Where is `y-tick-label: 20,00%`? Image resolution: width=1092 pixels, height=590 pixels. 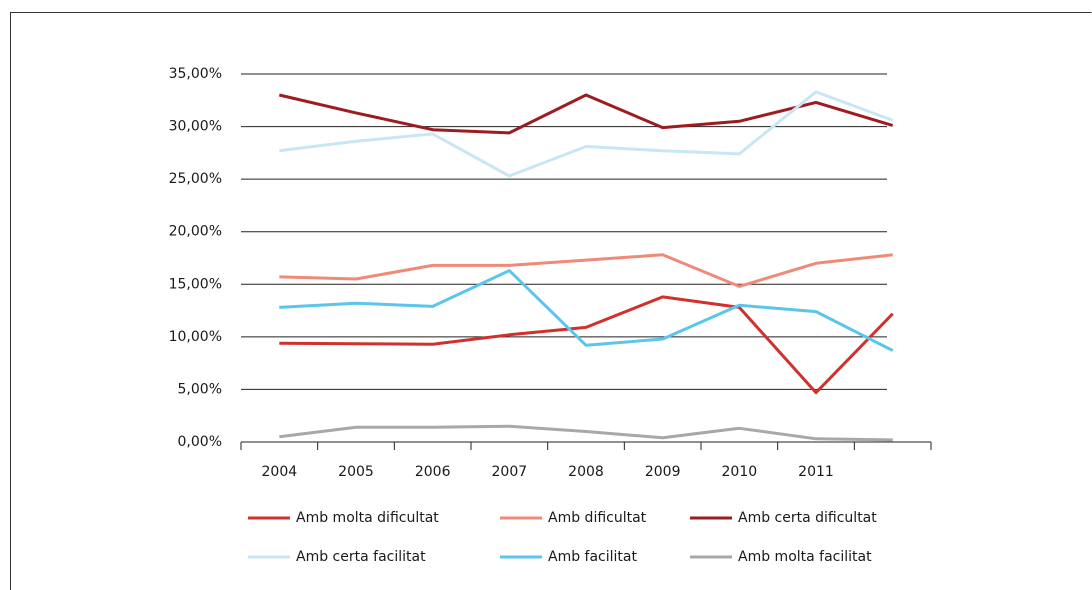
y-tick-label: 20,00% is located at coordinates (195, 232).